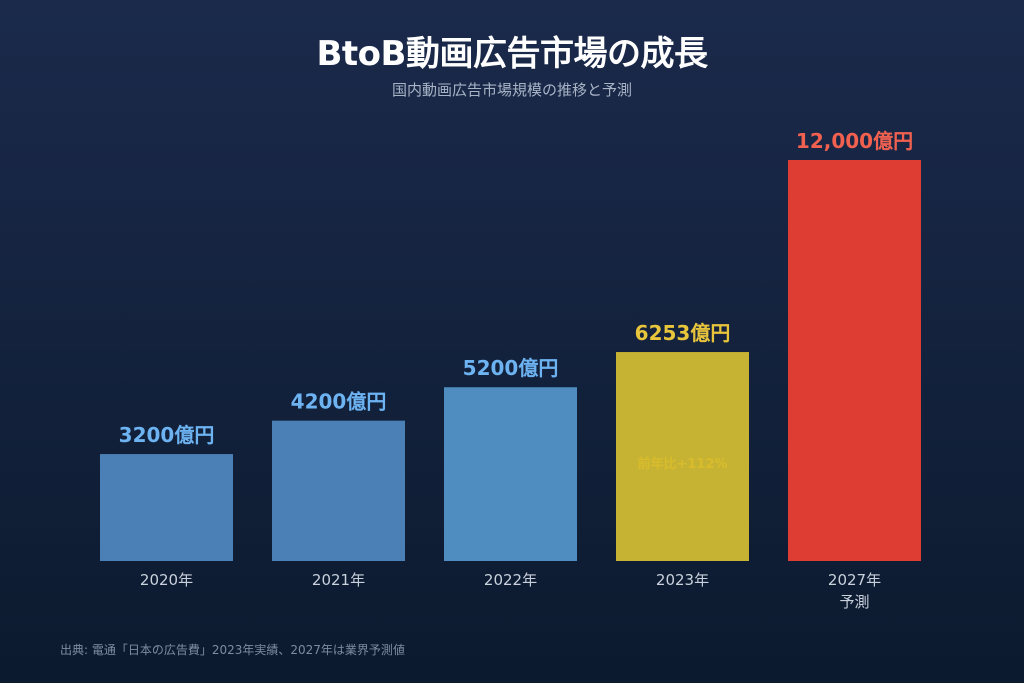  I want to click on x-tick-label: 2023年, so click(682, 580).